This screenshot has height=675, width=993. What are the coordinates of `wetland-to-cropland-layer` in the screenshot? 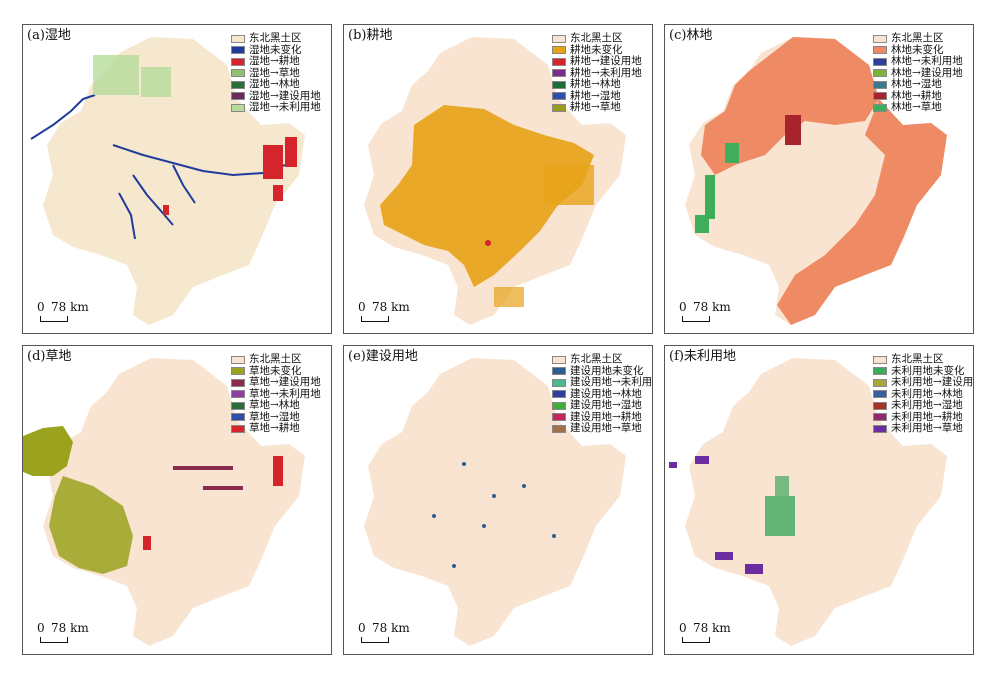 It's located at (230, 176).